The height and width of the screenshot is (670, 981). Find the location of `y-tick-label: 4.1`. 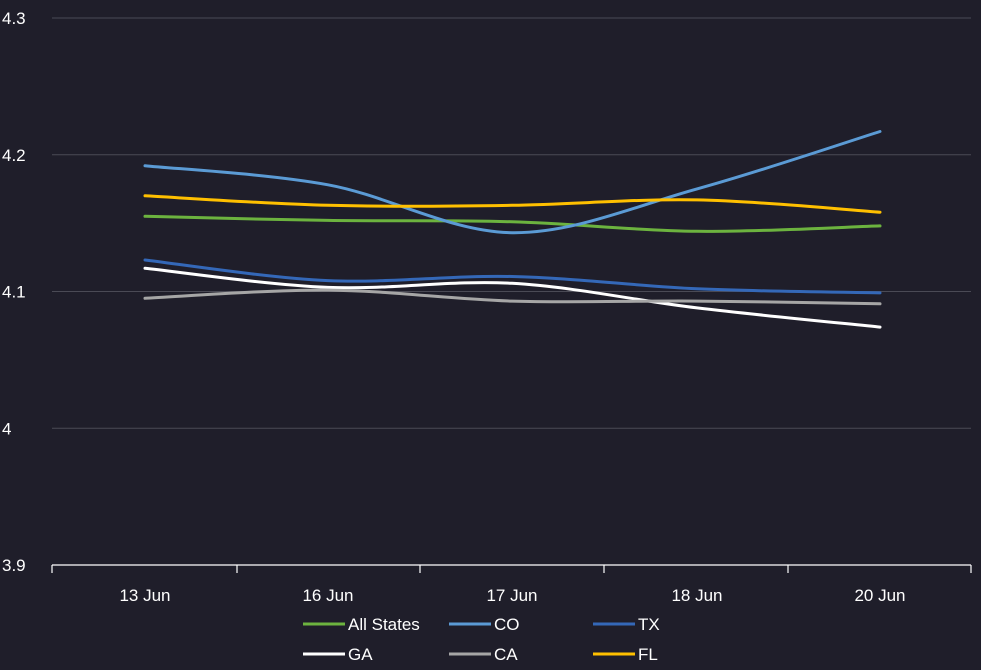

y-tick-label: 4.1 is located at coordinates (14, 292).